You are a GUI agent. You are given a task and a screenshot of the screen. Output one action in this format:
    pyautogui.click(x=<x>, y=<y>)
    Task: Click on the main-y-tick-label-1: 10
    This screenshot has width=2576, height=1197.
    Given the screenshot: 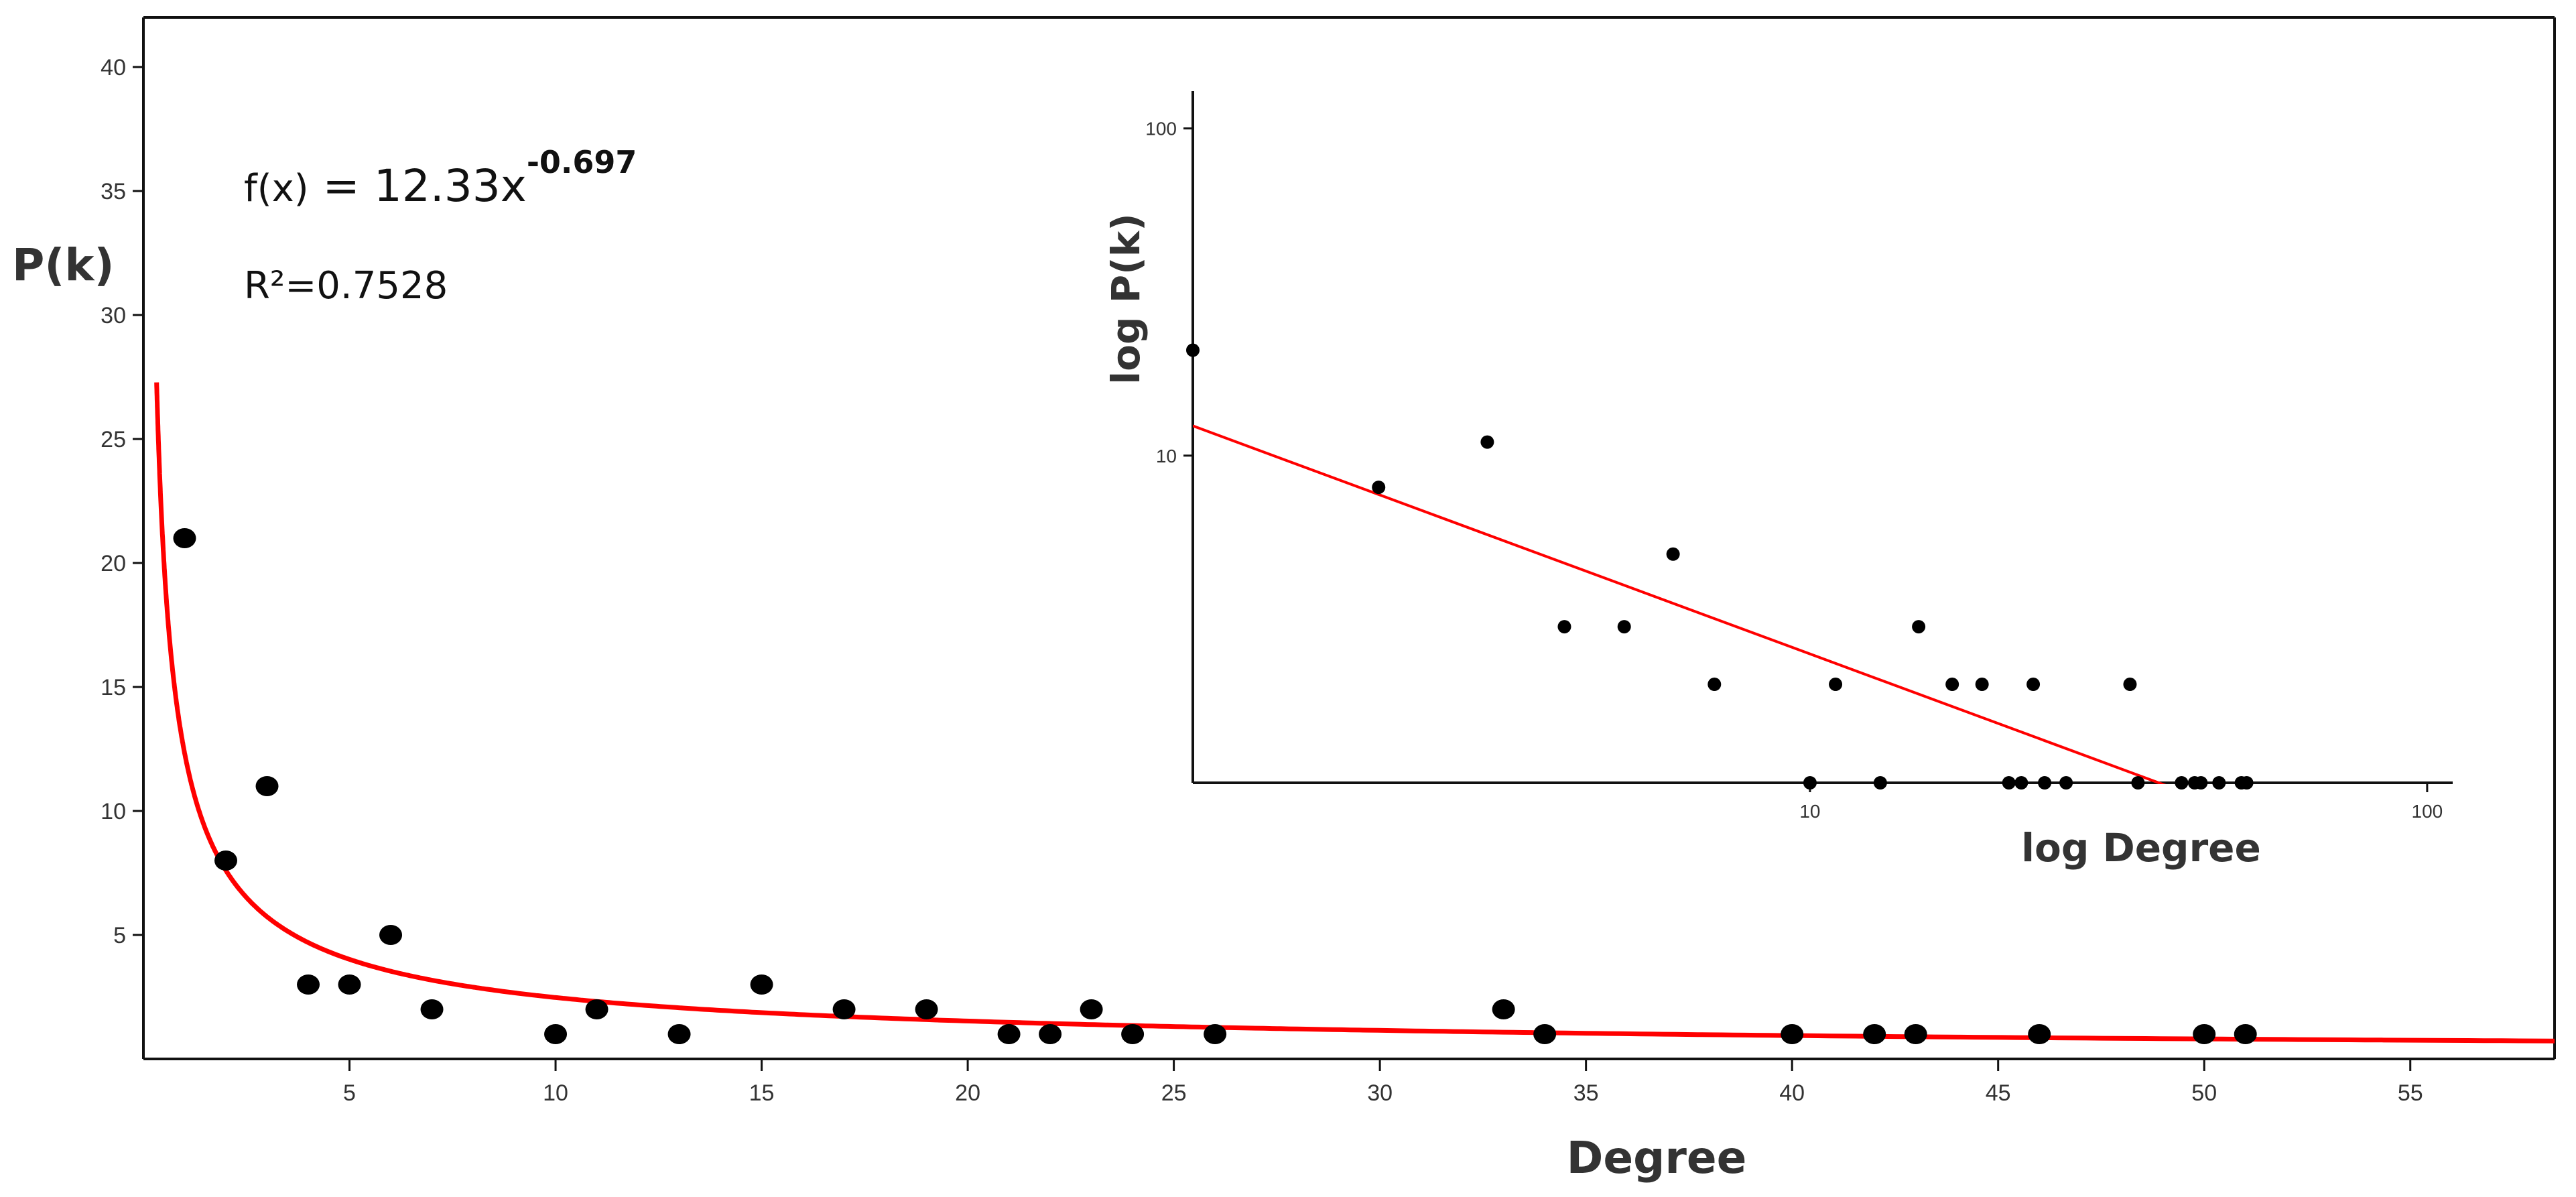 What is the action you would take?
    pyautogui.click(x=113, y=812)
    